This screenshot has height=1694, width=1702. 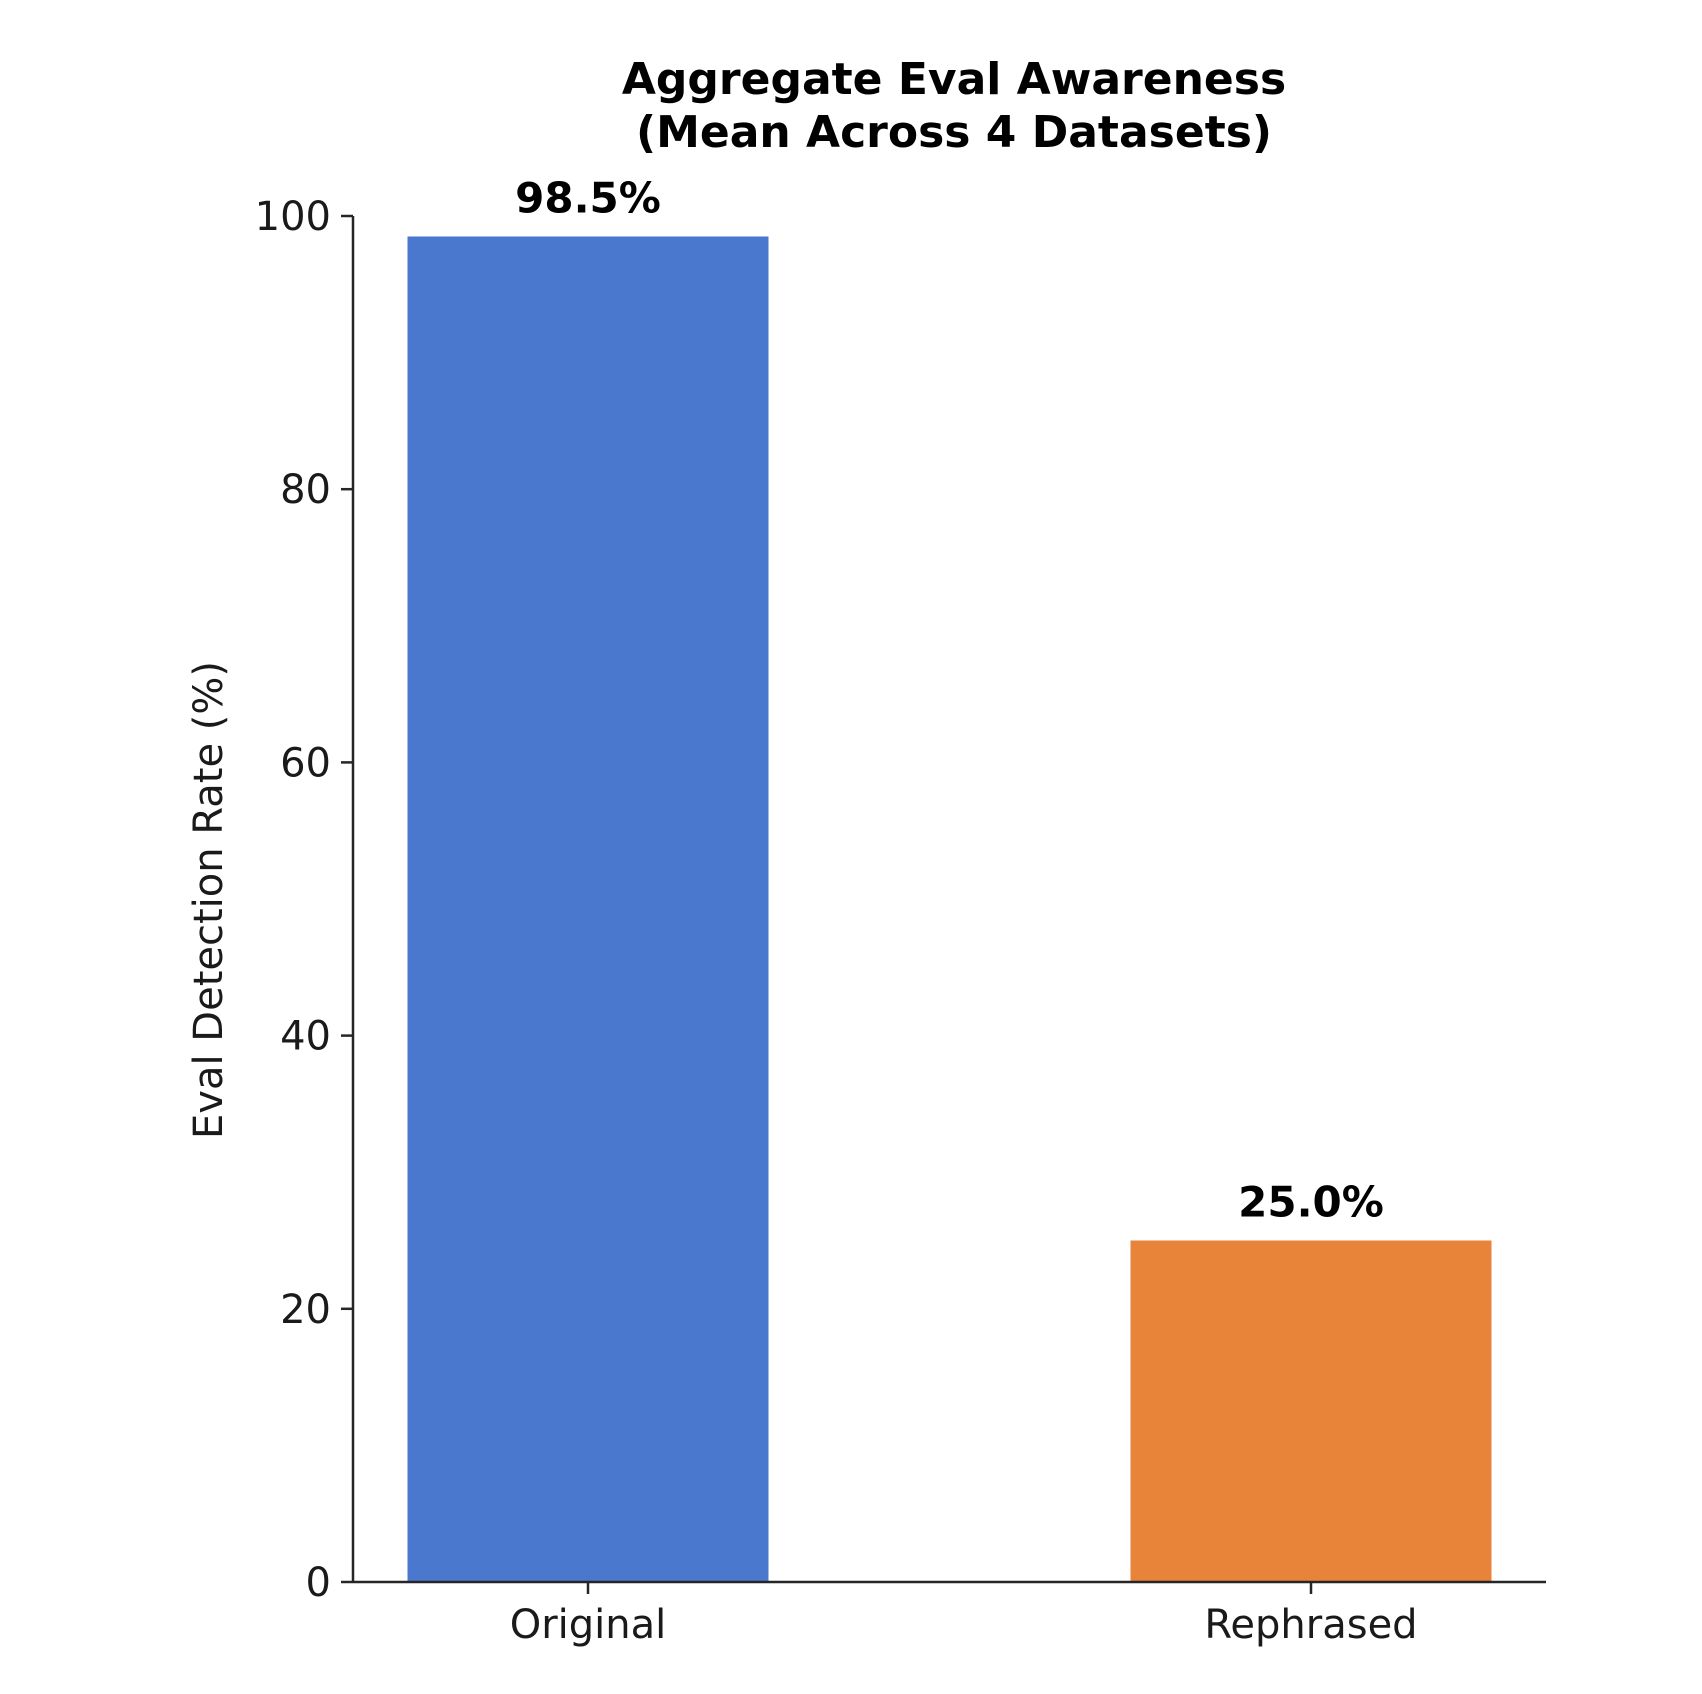 What do you see at coordinates (304, 900) in the screenshot?
I see `y-axis-ticks: 0 20 40 60 80 100` at bounding box center [304, 900].